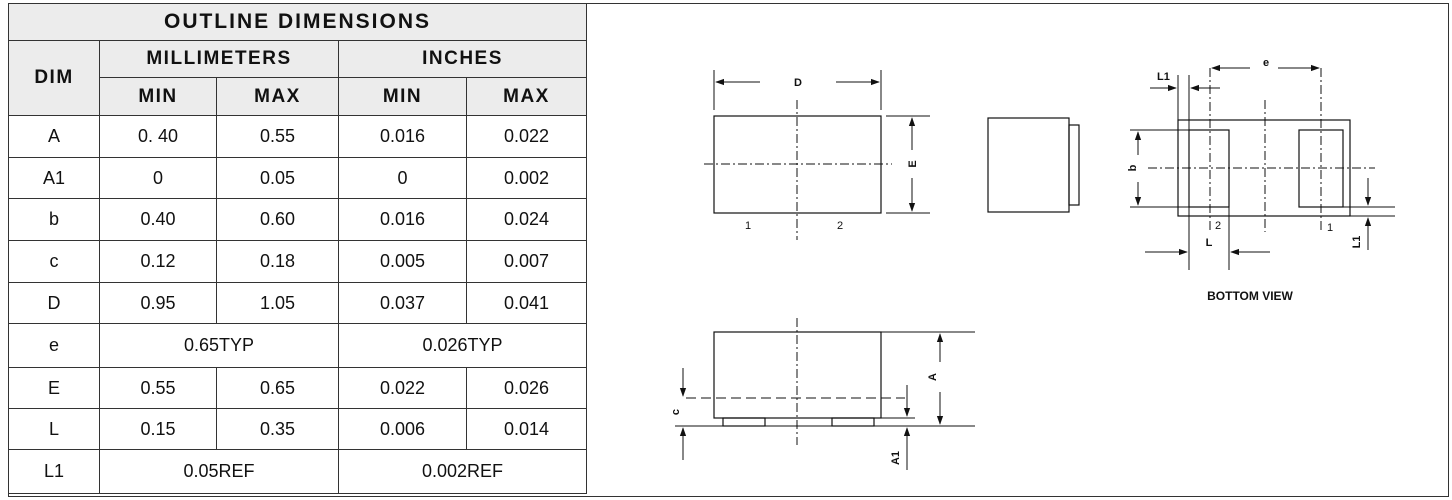 The width and height of the screenshot is (1452, 500). I want to click on end-view, so click(1033, 165).